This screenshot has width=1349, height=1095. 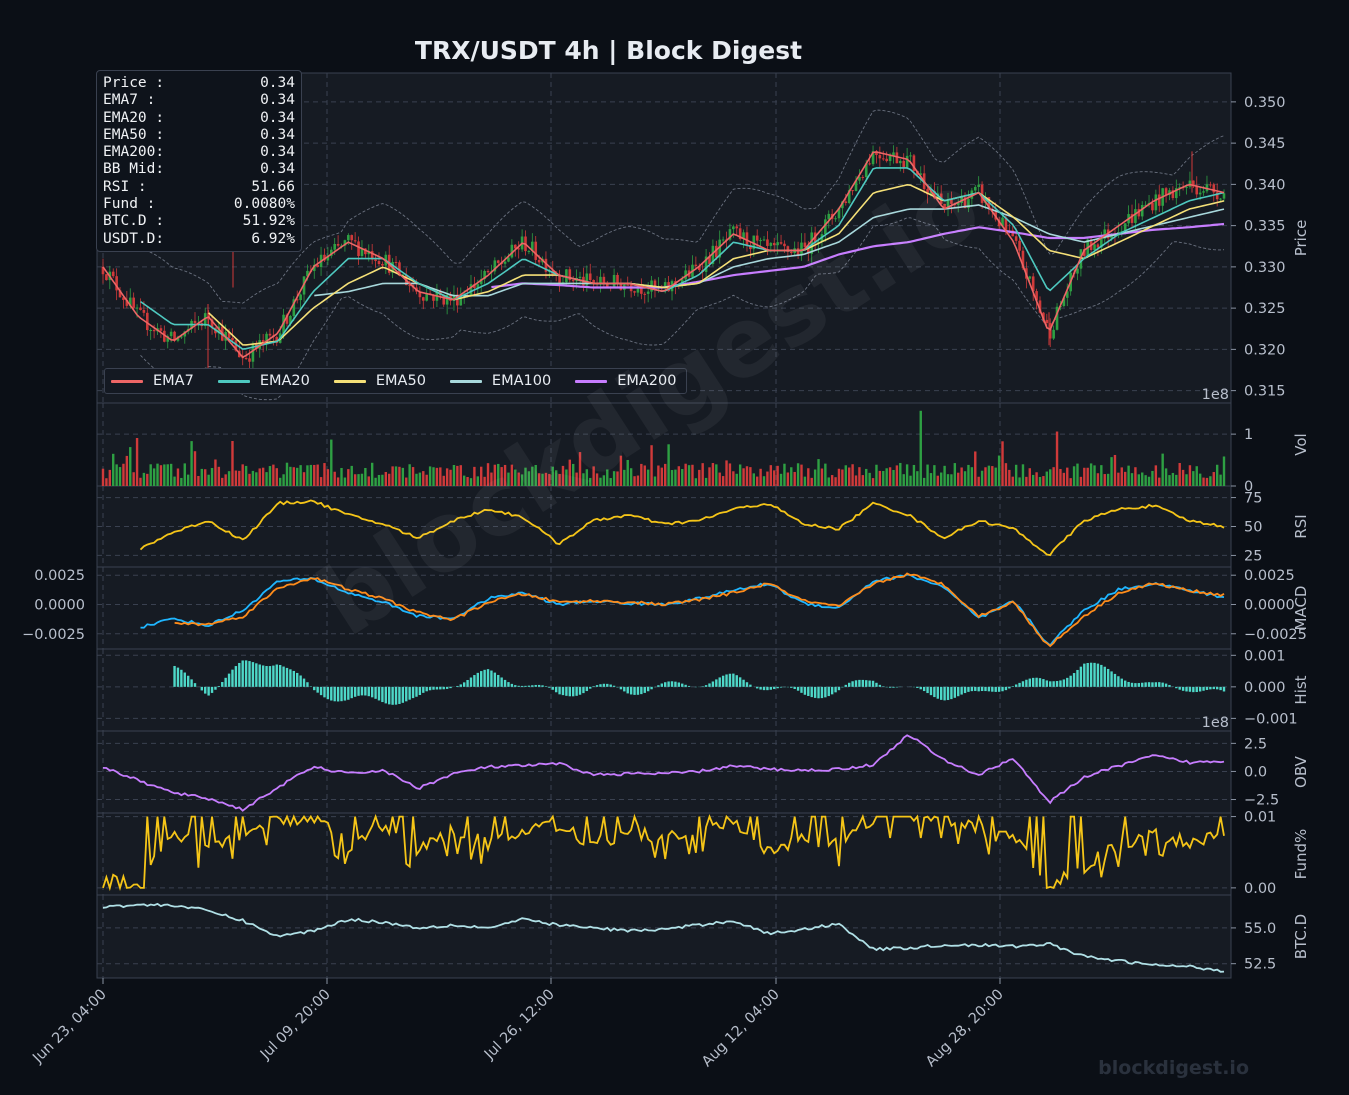 I want to click on info-value: 0.34, so click(x=277, y=117).